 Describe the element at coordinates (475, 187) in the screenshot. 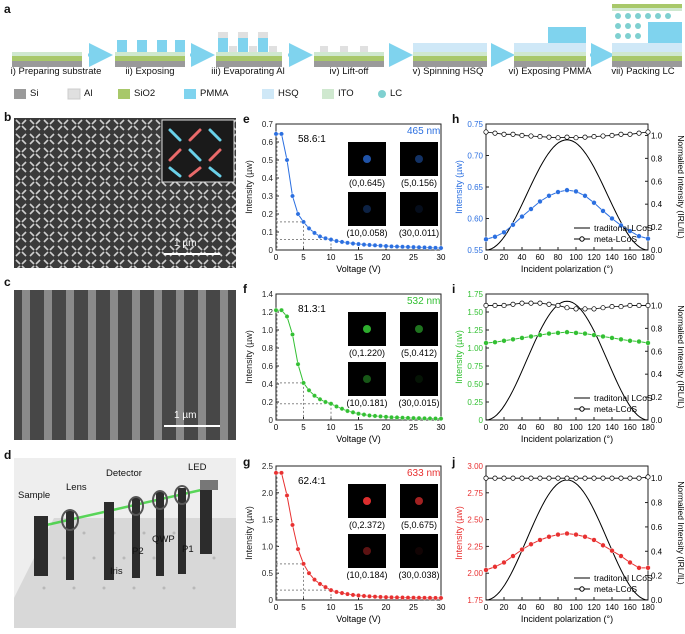

I see `y-tick-label: 0.65` at that location.